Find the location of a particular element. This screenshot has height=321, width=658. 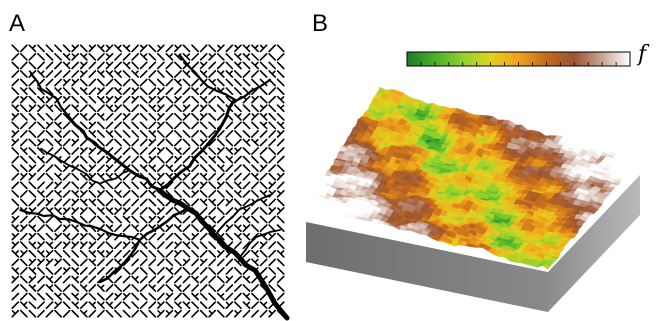

terrain-facet is located at coordinates (546, 267).